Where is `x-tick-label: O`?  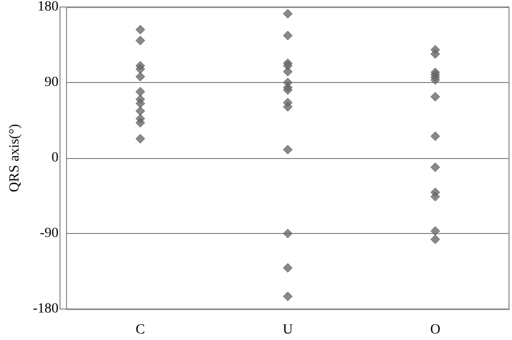 x-tick-label: O is located at coordinates (435, 330).